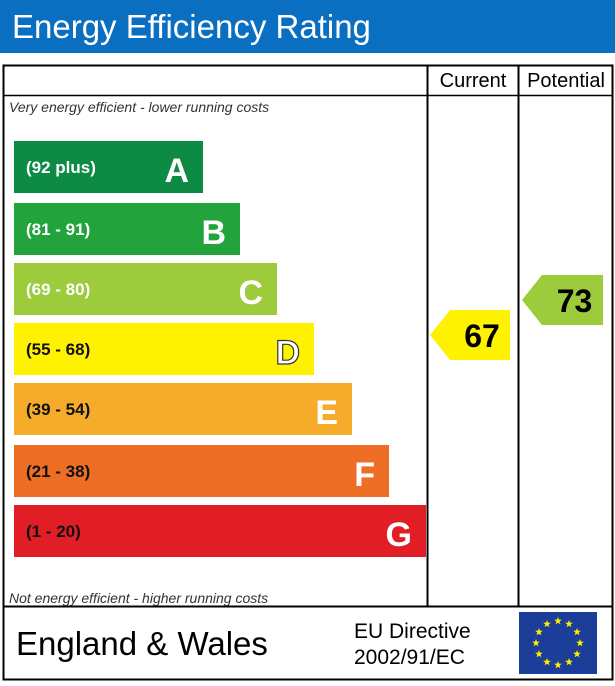 The width and height of the screenshot is (615, 686). Describe the element at coordinates (566, 81) in the screenshot. I see `potential-column-header: Potential` at that location.